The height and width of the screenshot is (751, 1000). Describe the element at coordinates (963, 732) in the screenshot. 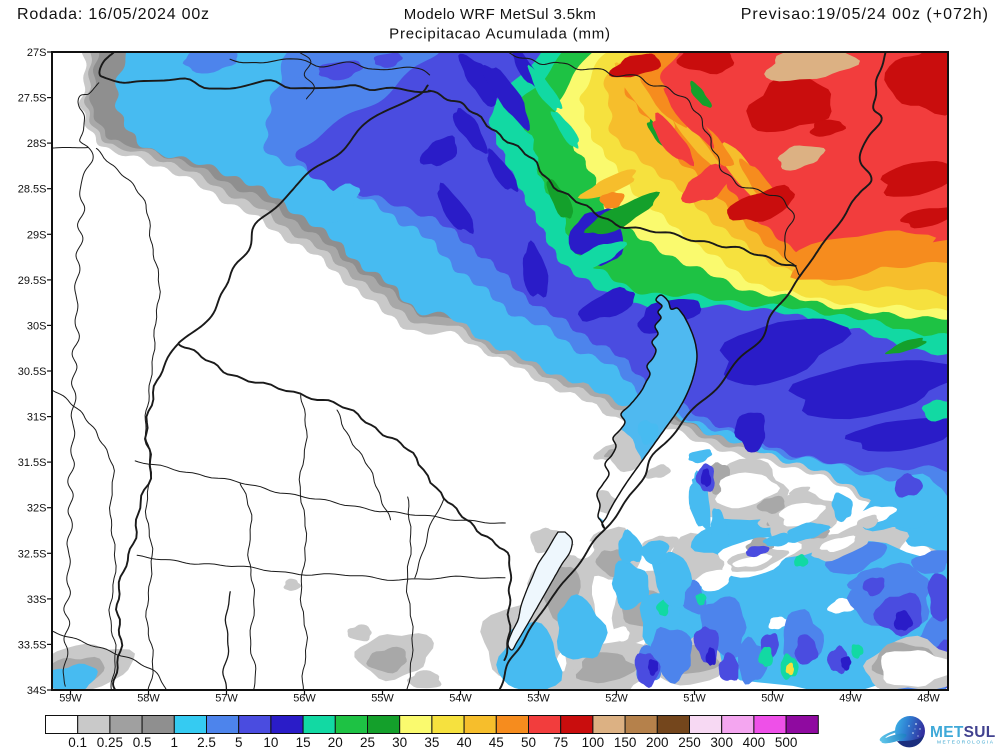

I see `svg-text: METSUL` at that location.